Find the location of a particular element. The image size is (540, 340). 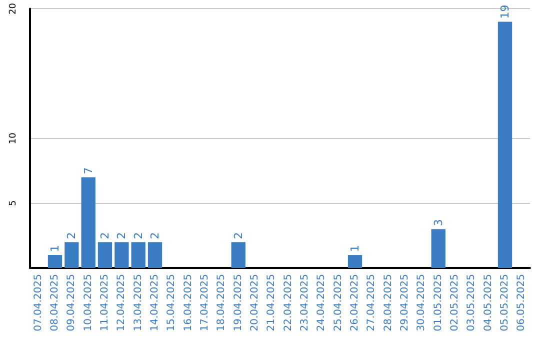

x-tick-label: 30.04.2025 is located at coordinates (422, 303).